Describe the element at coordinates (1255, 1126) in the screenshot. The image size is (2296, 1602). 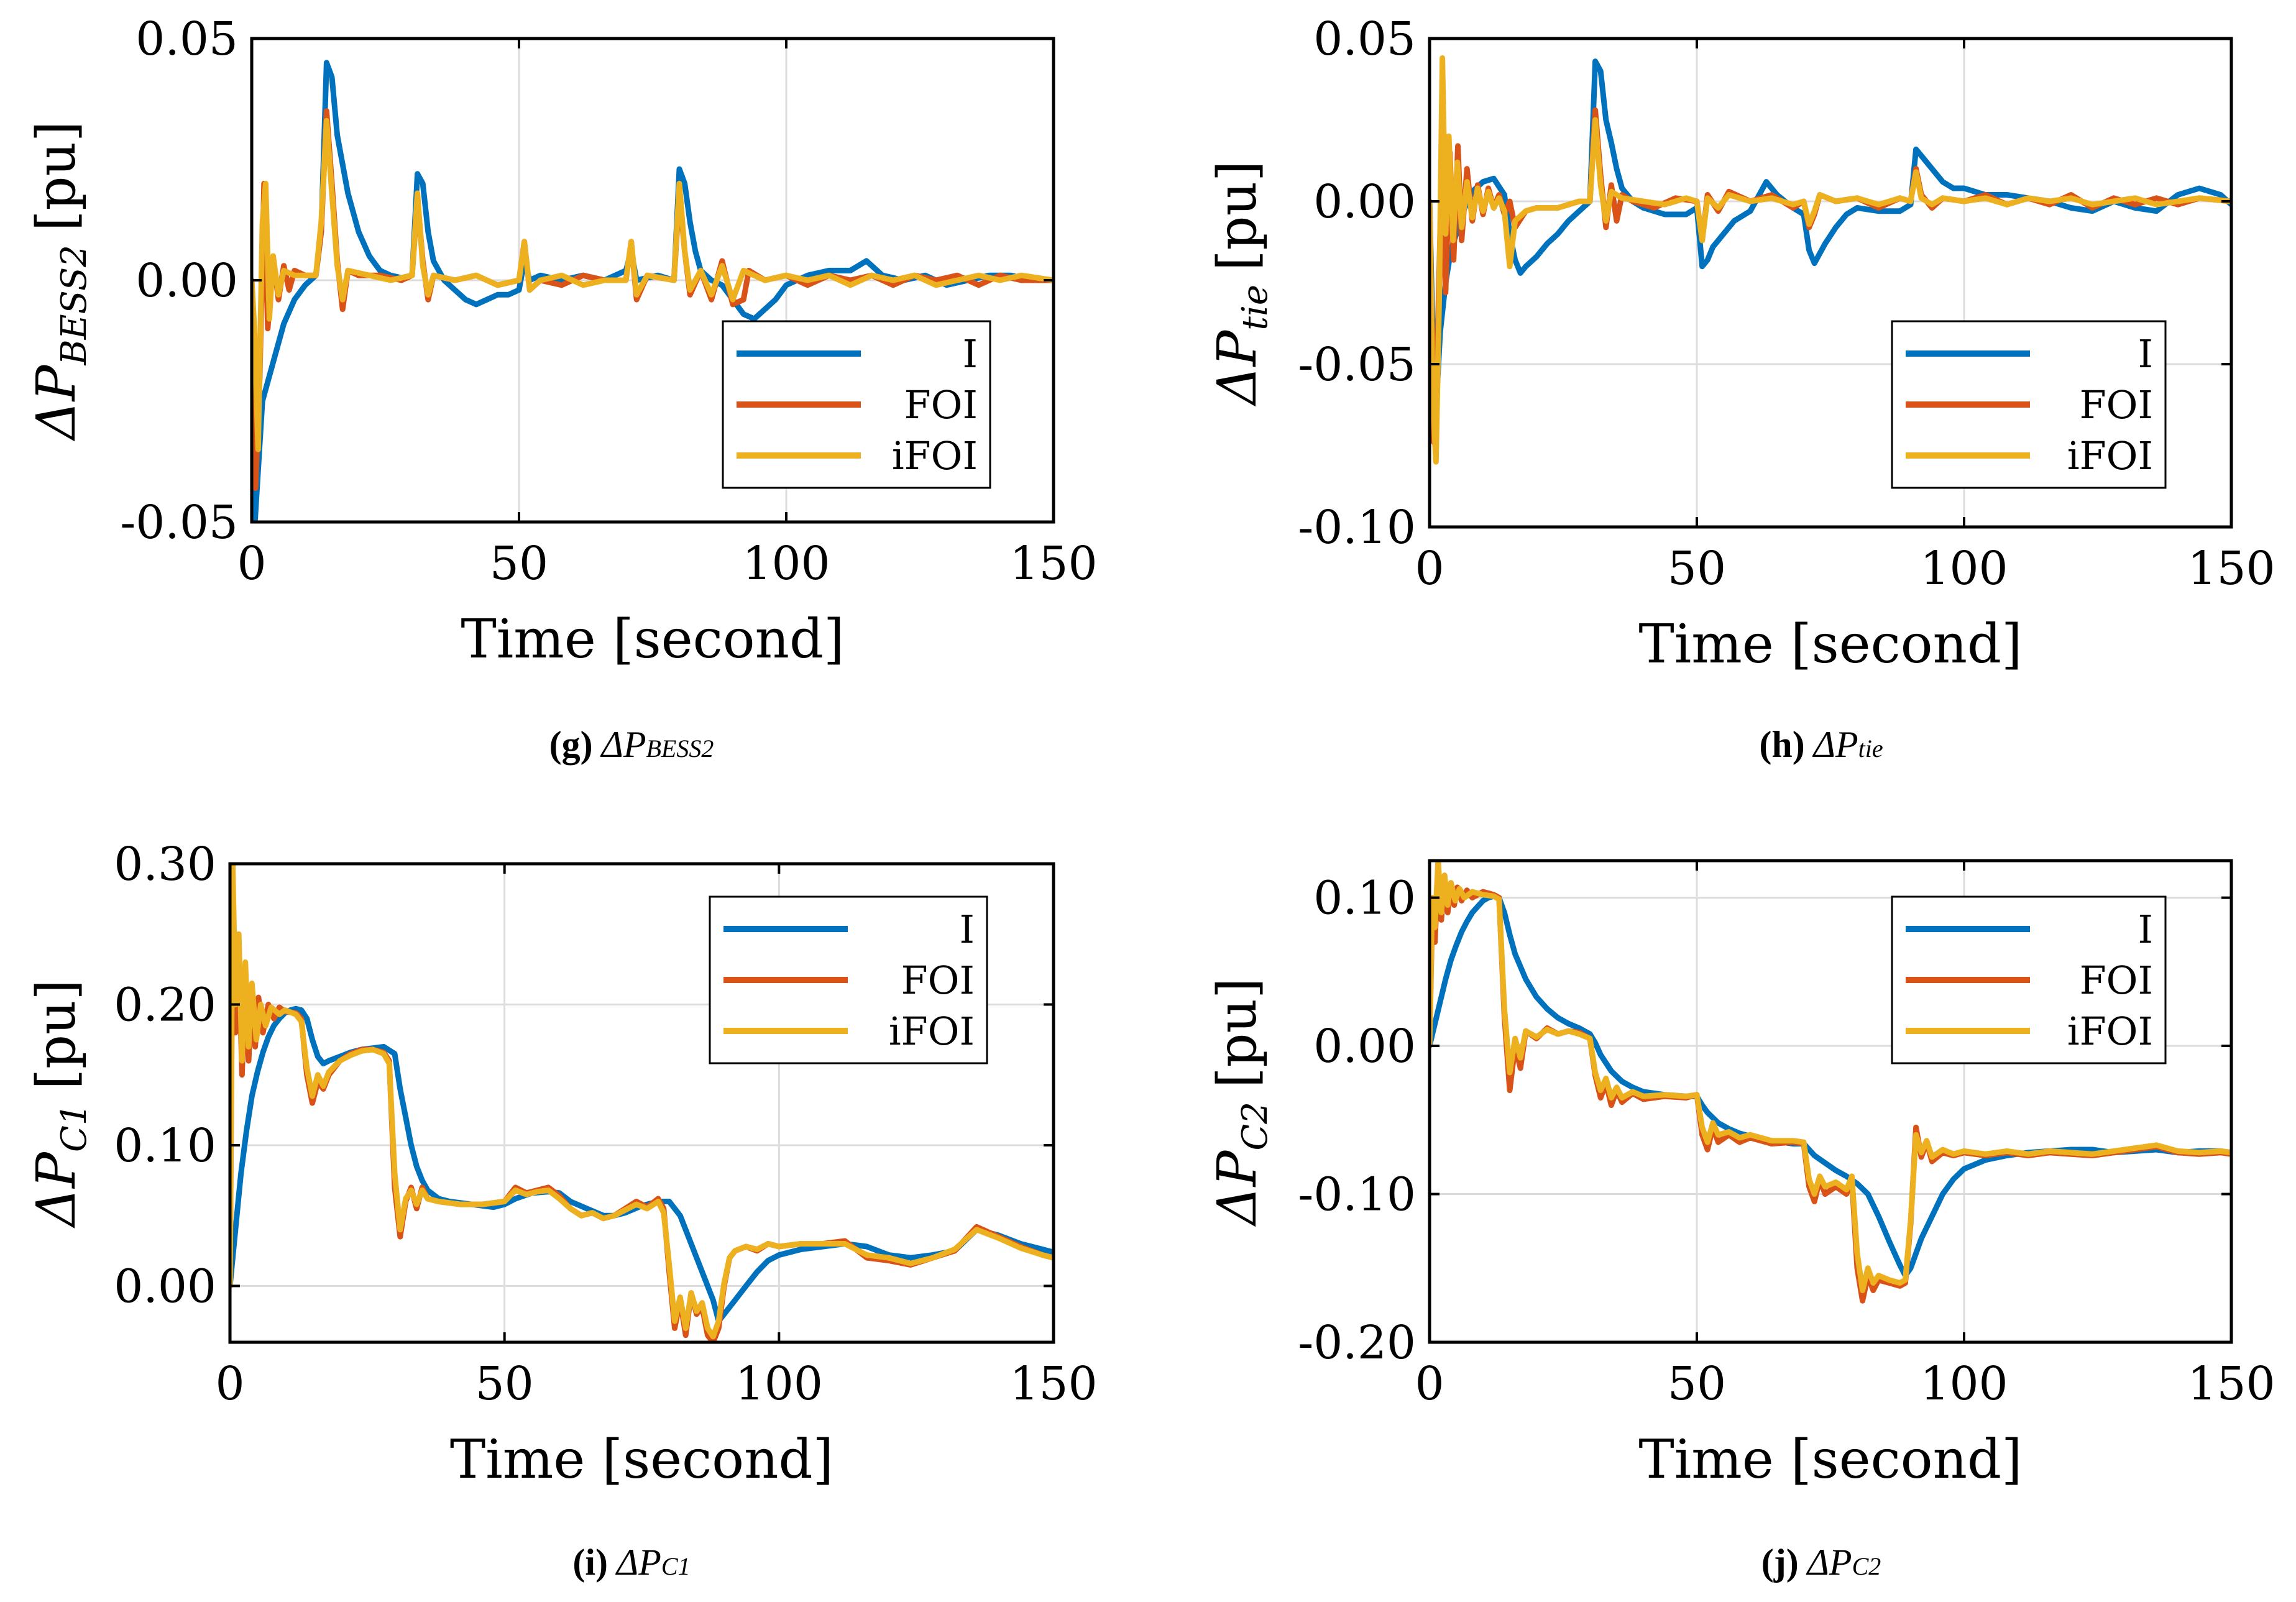
I see `y-axis-subscript: C2` at that location.